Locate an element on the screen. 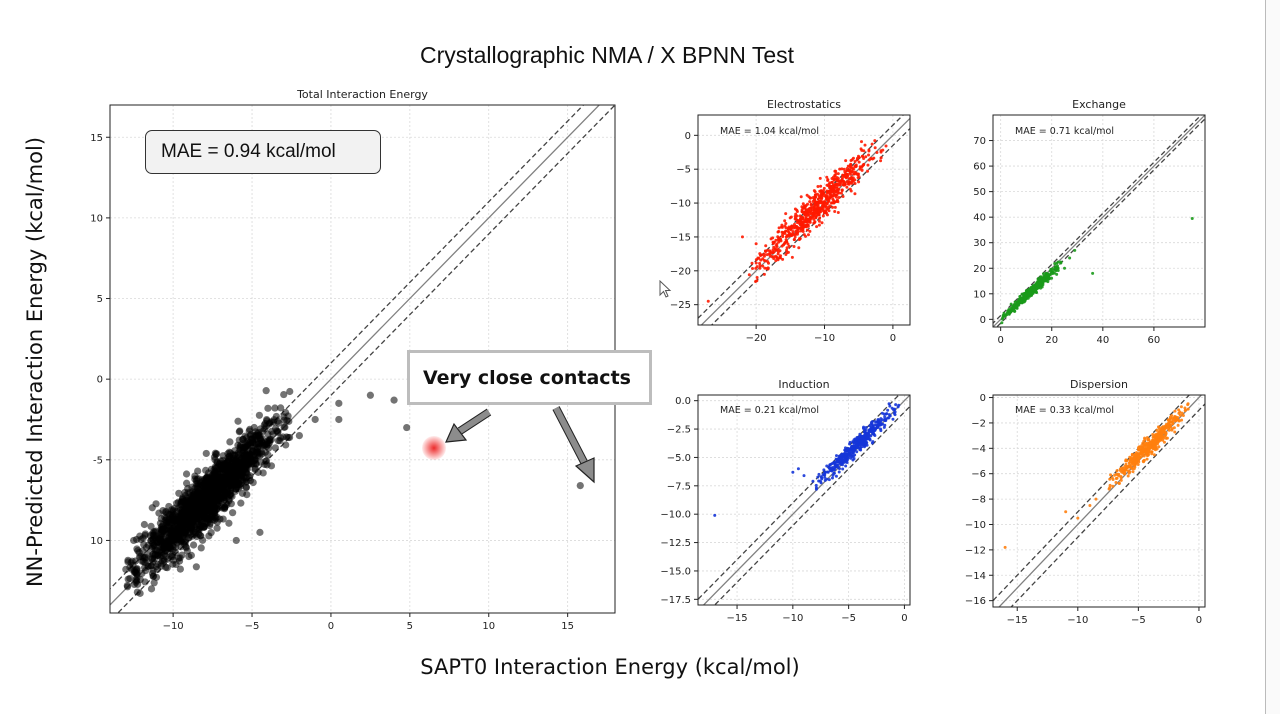  scatter-points is located at coordinates (353, 492).